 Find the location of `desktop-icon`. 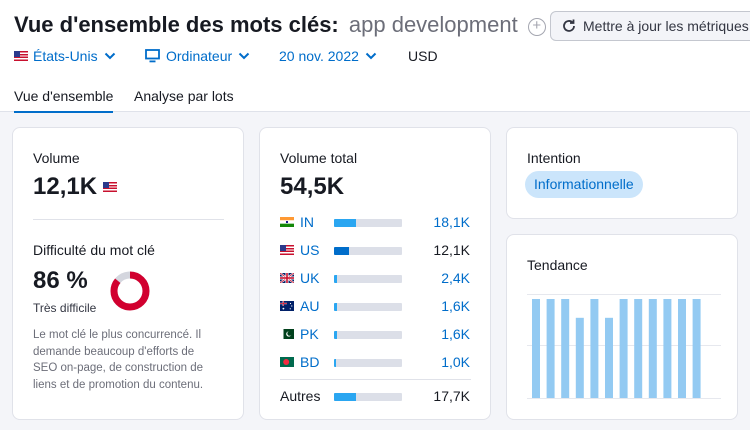

desktop-icon is located at coordinates (152, 56).